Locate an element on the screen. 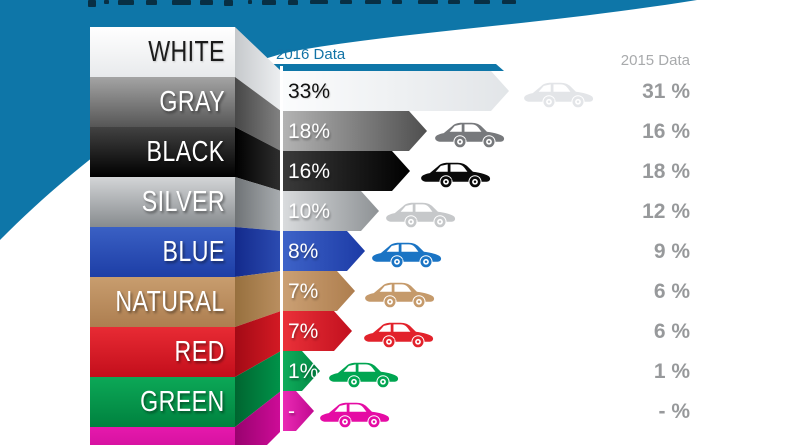 This screenshot has width=800, height=445. color-label-band: GRAY is located at coordinates (162, 102).